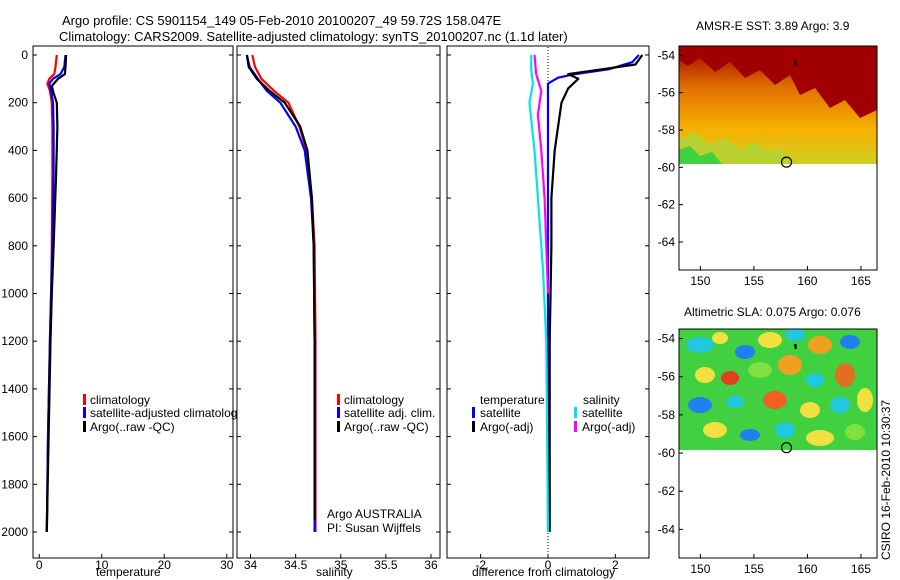 Image resolution: width=900 pixels, height=580 pixels. I want to click on sst-no-data-area, so click(778, 217).